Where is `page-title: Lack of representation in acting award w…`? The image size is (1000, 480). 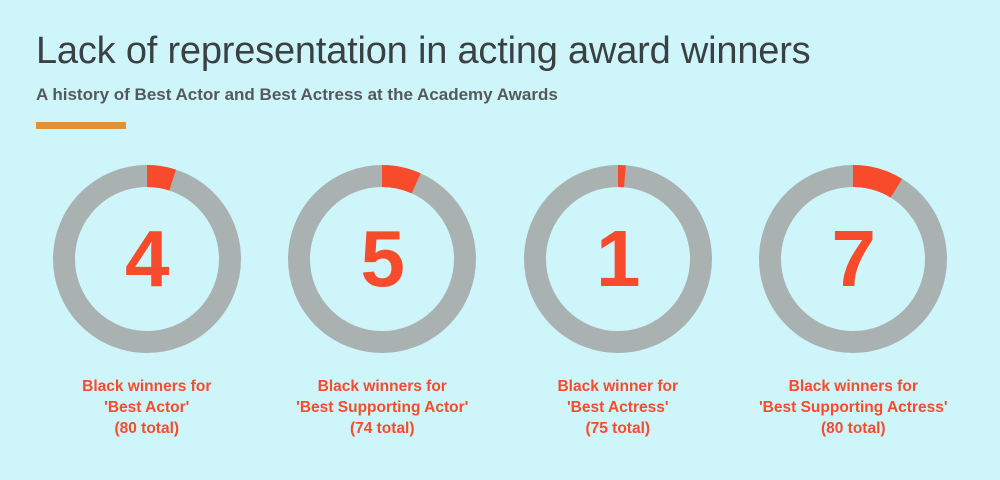 page-title: Lack of representation in acting award w… is located at coordinates (423, 51).